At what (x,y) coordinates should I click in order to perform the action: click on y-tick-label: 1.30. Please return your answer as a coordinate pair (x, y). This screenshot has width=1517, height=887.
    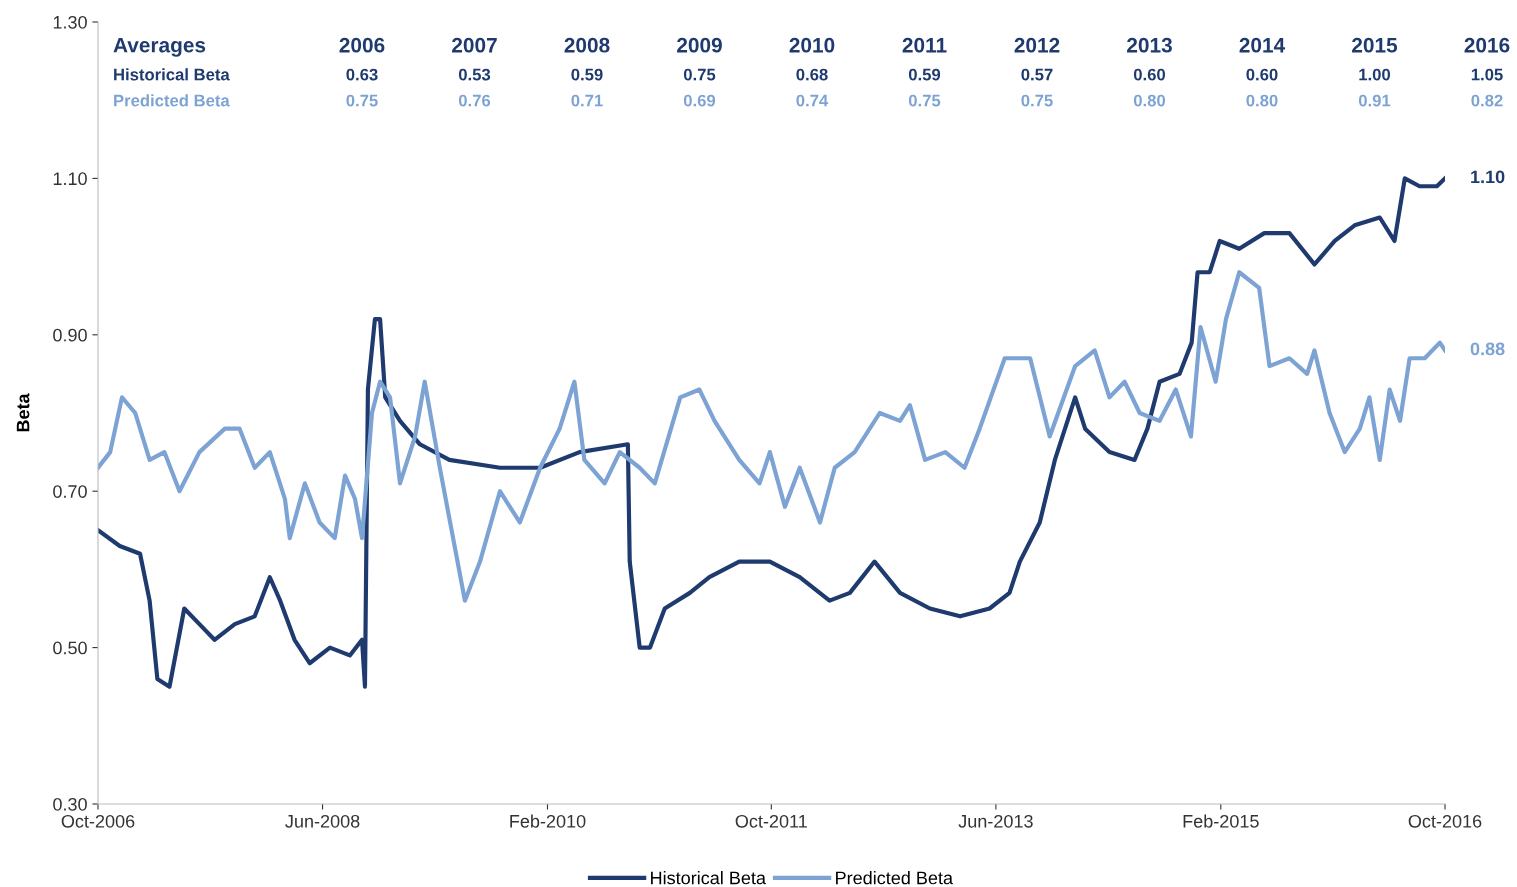
    Looking at the image, I should click on (70, 22).